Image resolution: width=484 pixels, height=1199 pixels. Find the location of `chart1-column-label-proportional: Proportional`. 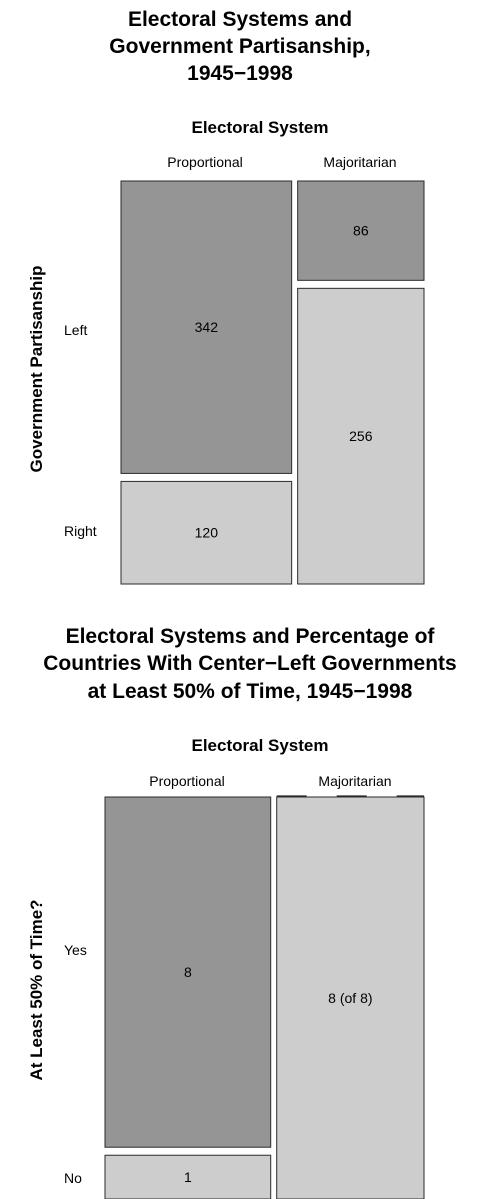

chart1-column-label-proportional: Proportional is located at coordinates (205, 162).